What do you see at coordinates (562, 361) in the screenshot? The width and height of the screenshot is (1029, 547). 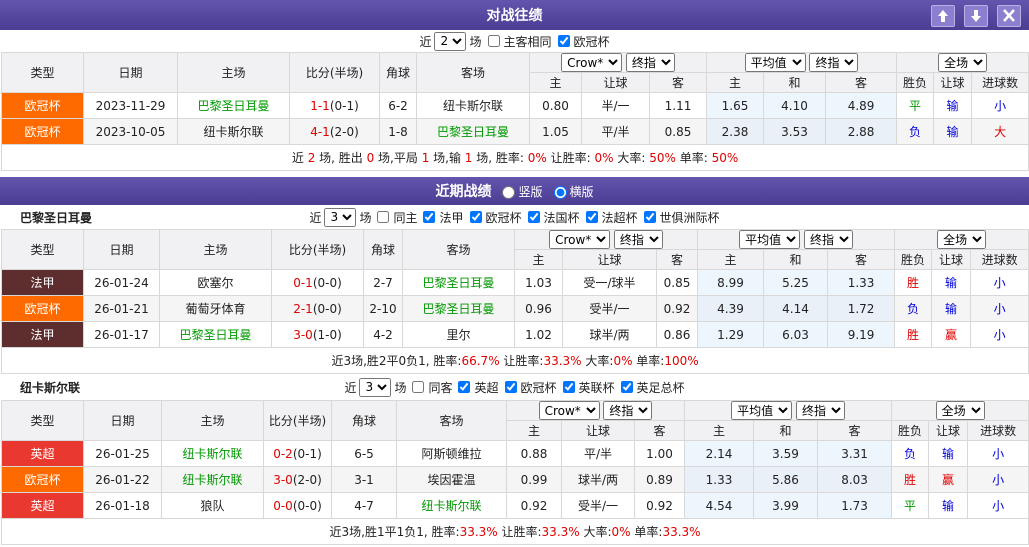 I see `summary-part: 33.3%` at bounding box center [562, 361].